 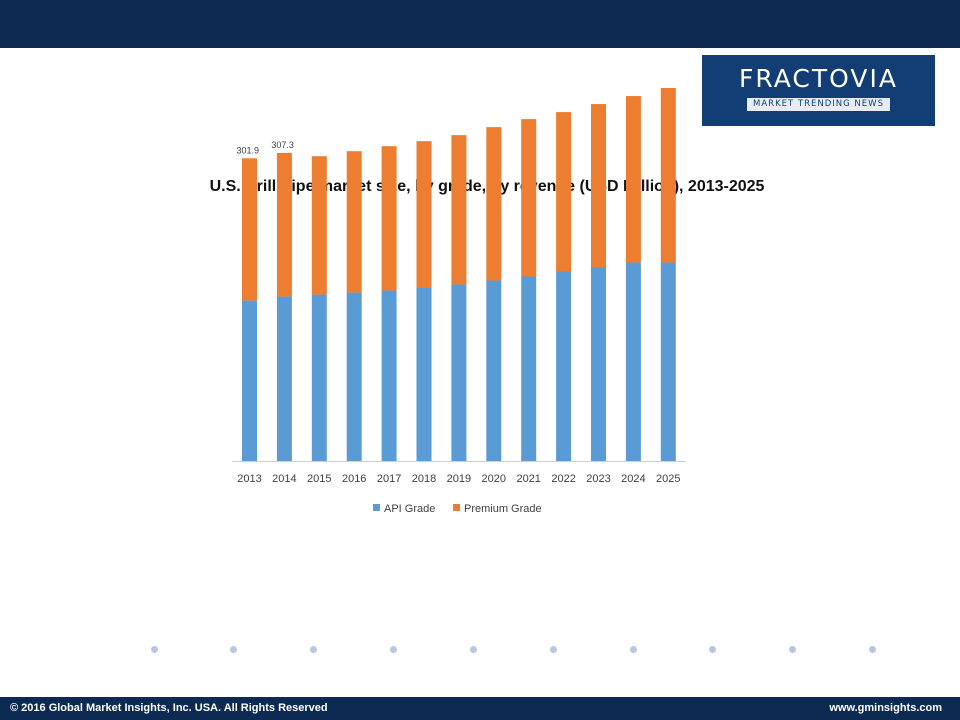 What do you see at coordinates (528, 479) in the screenshot?
I see `x-tick-label: 2021` at bounding box center [528, 479].